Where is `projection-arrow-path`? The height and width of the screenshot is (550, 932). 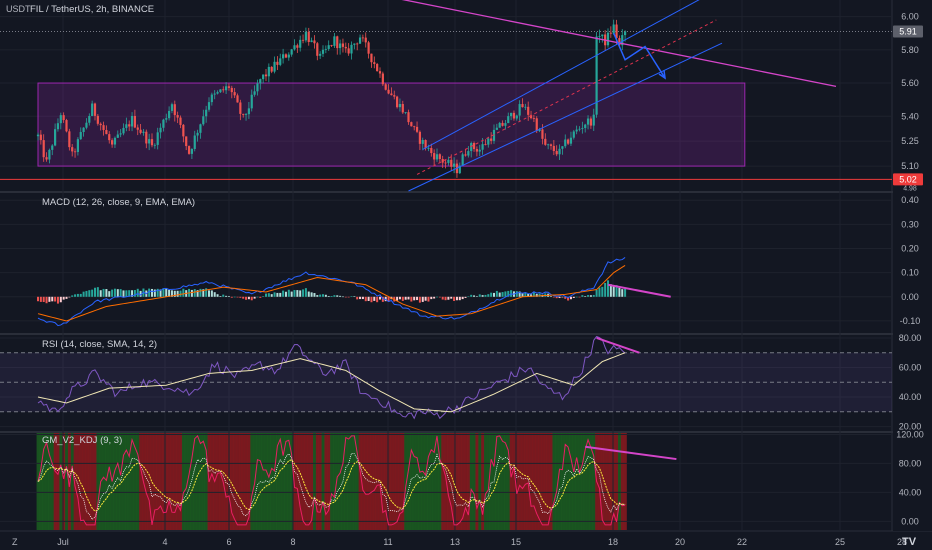 projection-arrow-path is located at coordinates (639, 55).